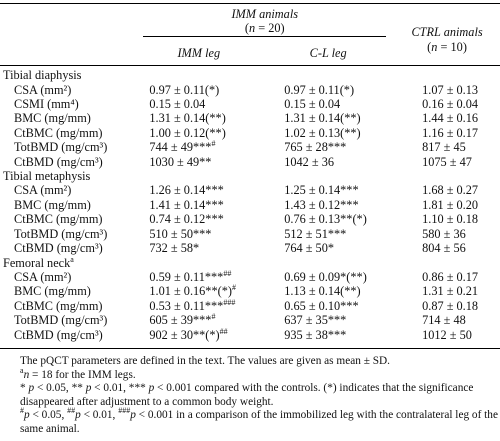 The height and width of the screenshot is (441, 500). Describe the element at coordinates (450, 305) in the screenshot. I see `value-cell: 0.87 ± 0.18` at that location.